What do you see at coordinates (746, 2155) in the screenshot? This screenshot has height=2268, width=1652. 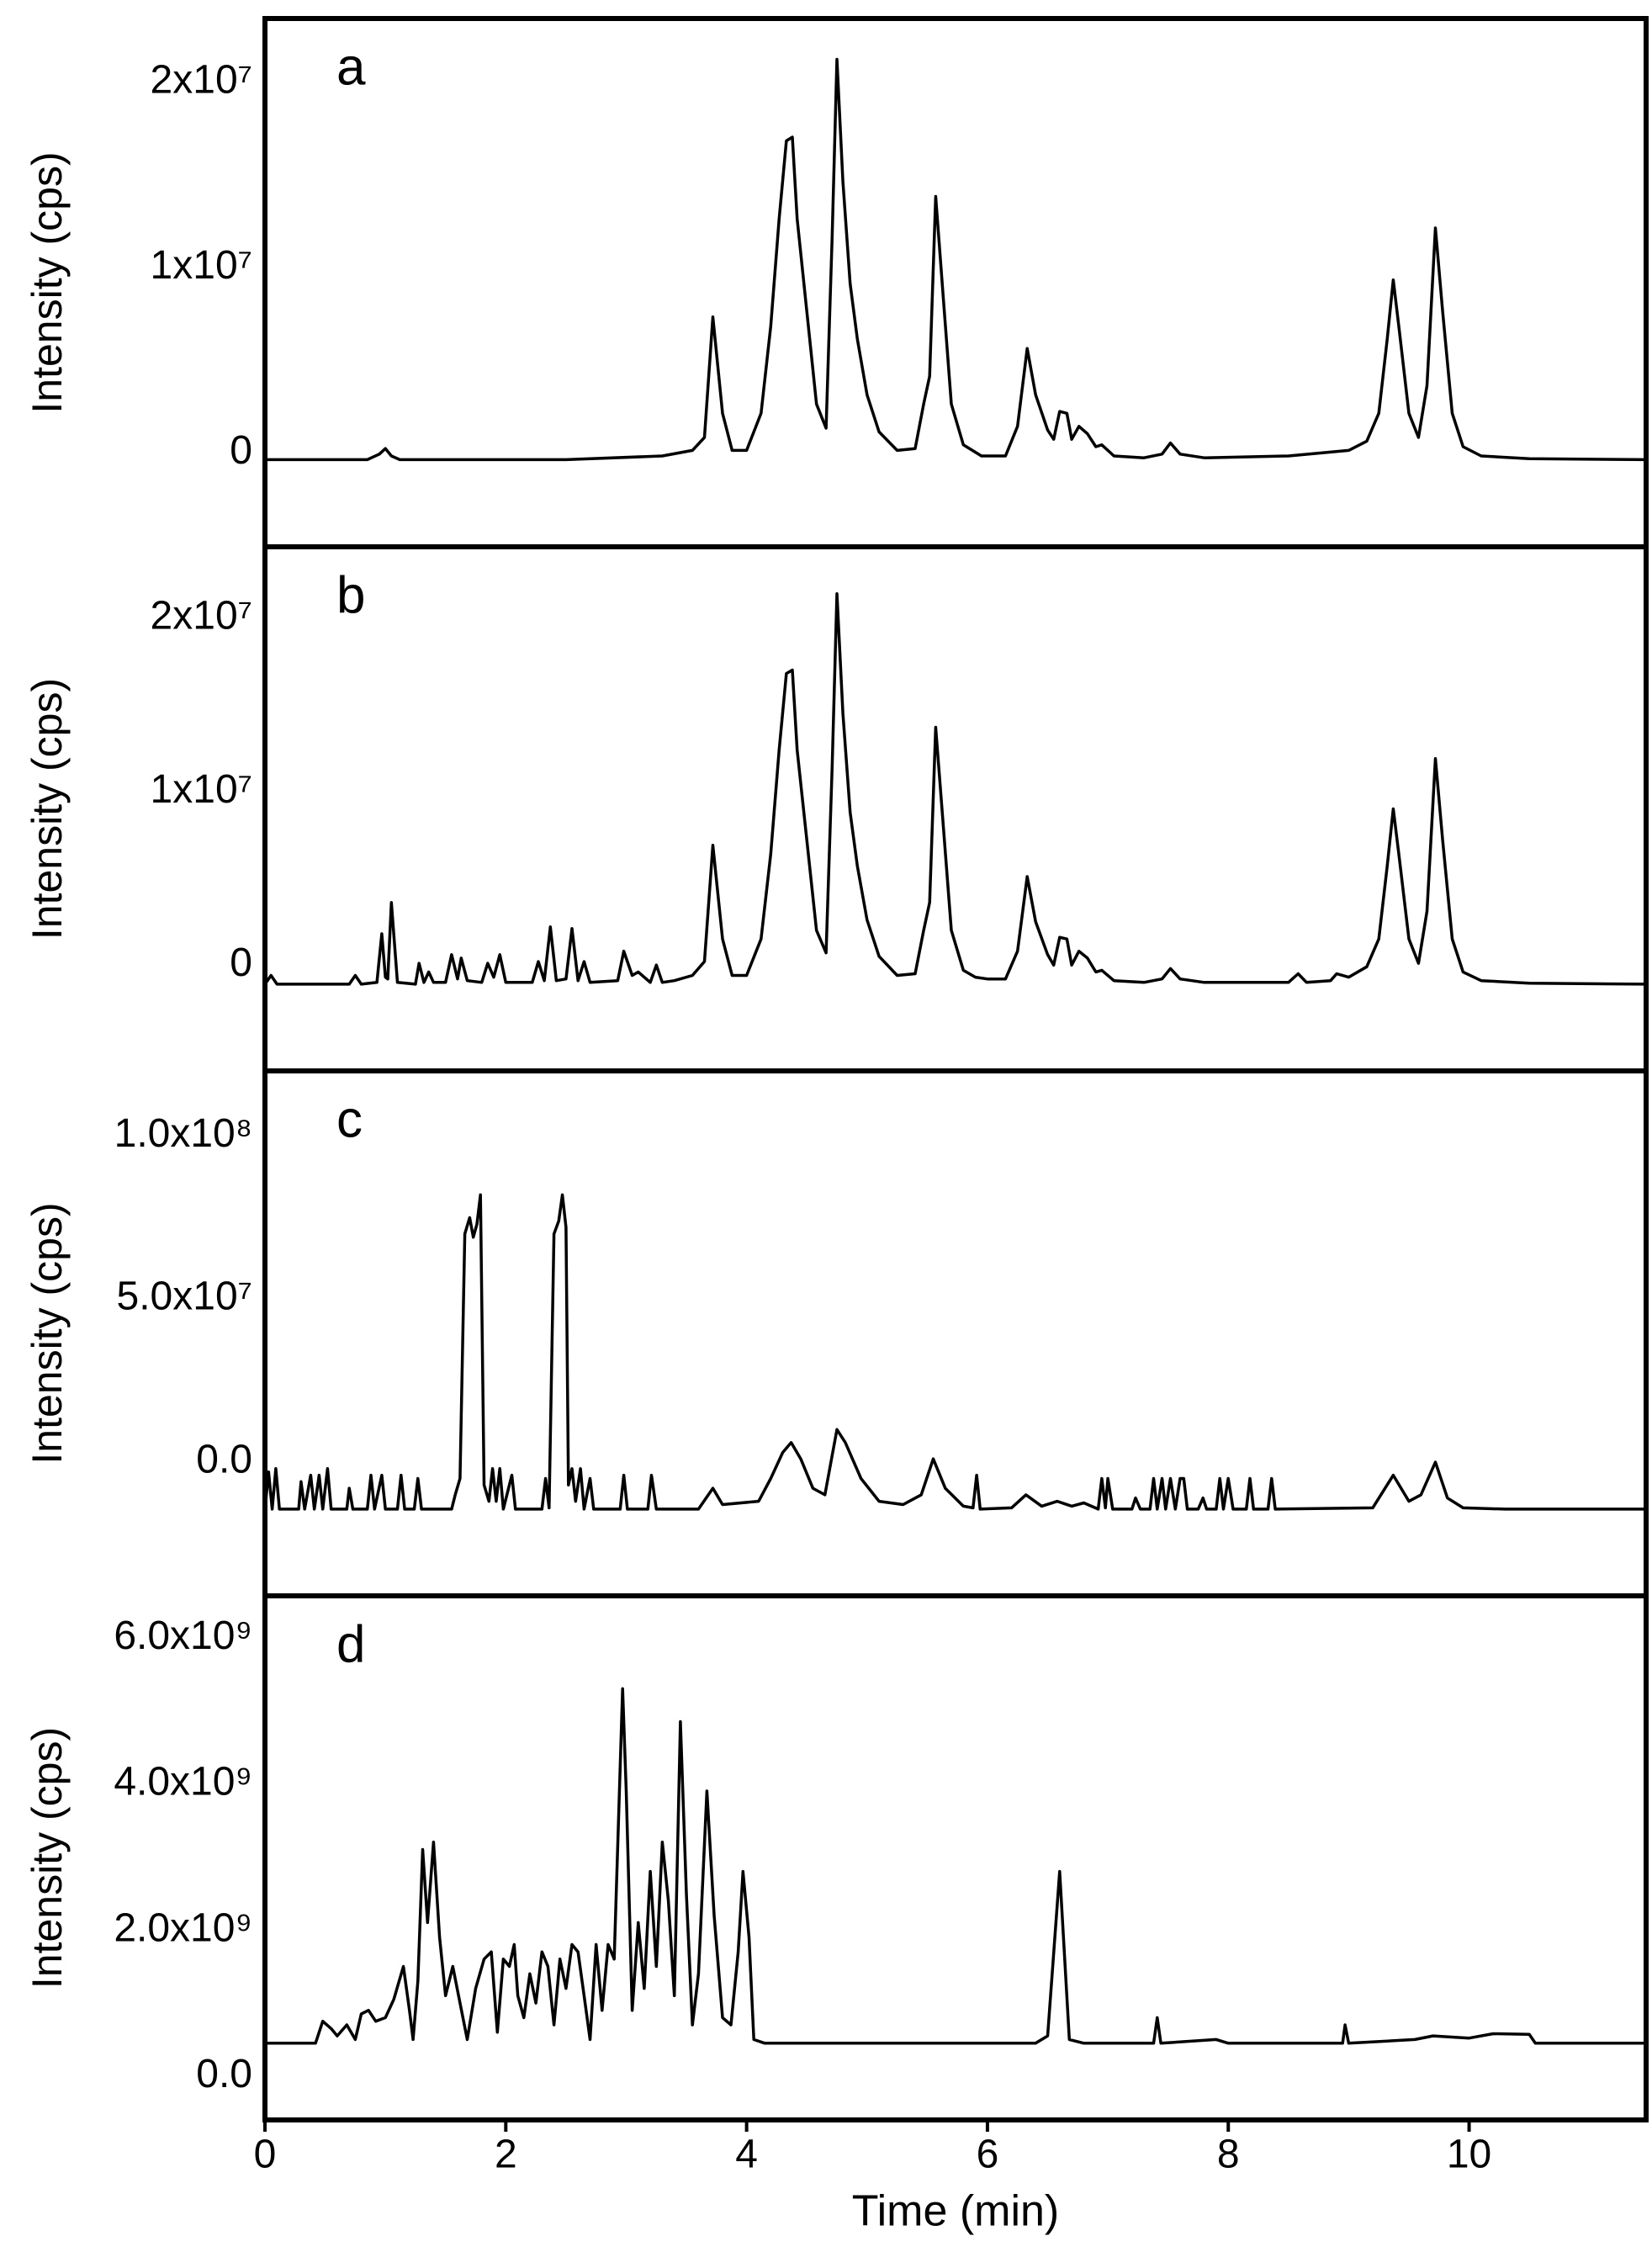 I see `x-tick-label: 4` at bounding box center [746, 2155].